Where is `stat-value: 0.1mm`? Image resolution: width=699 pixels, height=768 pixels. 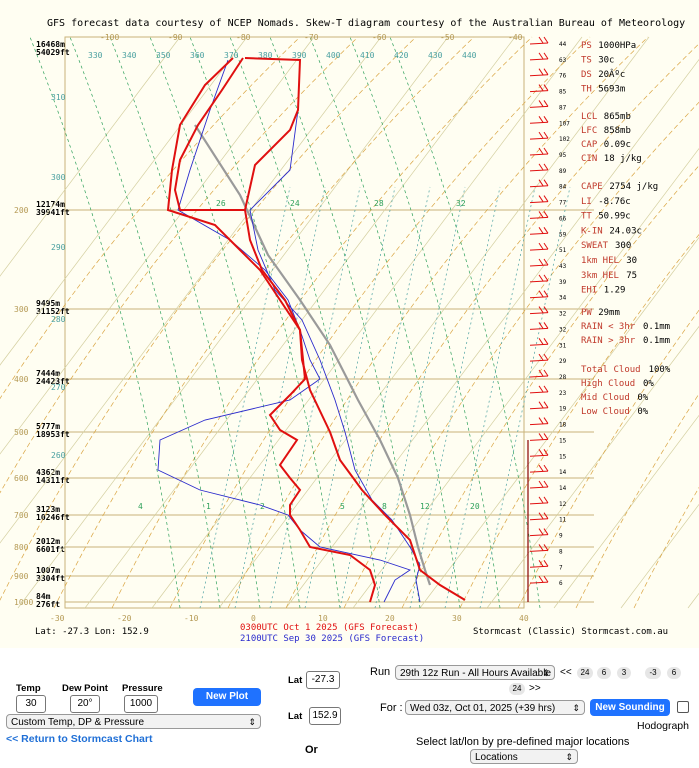 stat-value: 0.1mm is located at coordinates (656, 327).